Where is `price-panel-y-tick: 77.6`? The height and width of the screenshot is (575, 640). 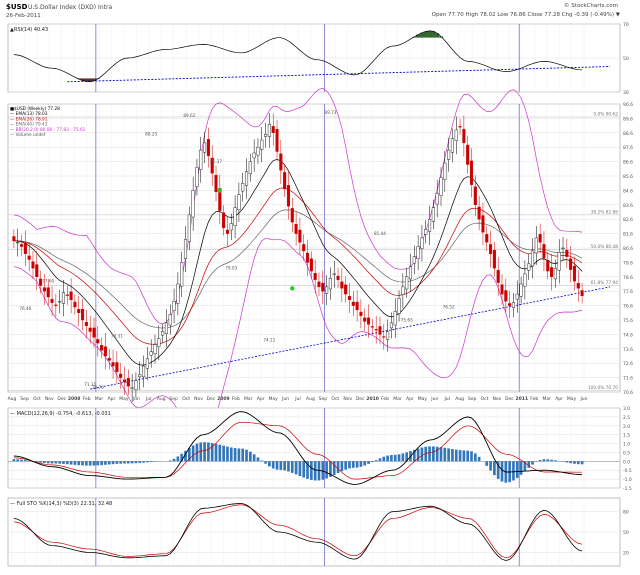 price-panel-y-tick: 77.6 is located at coordinates (628, 292).